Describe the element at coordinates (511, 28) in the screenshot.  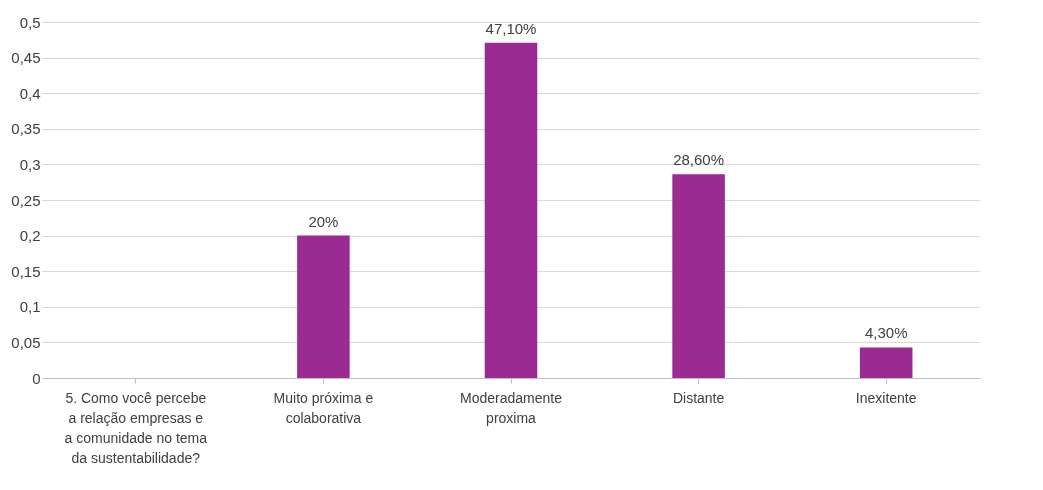
I see `data-label: 47,10%` at that location.